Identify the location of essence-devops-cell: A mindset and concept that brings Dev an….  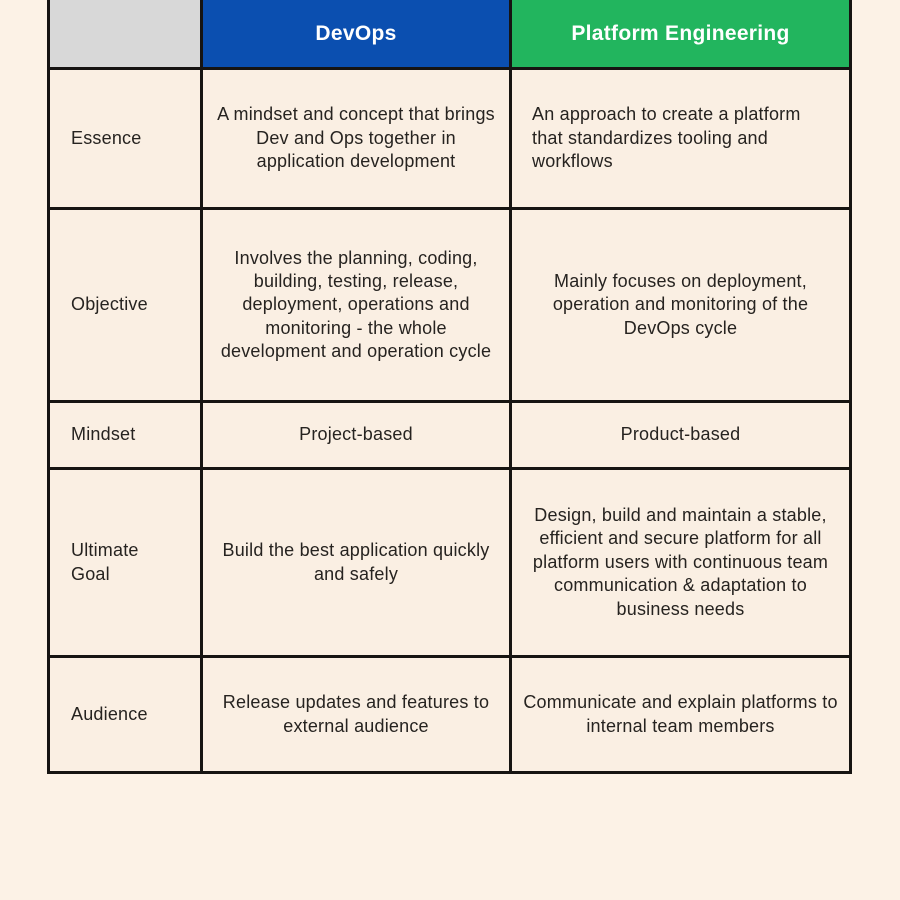
(356, 138).